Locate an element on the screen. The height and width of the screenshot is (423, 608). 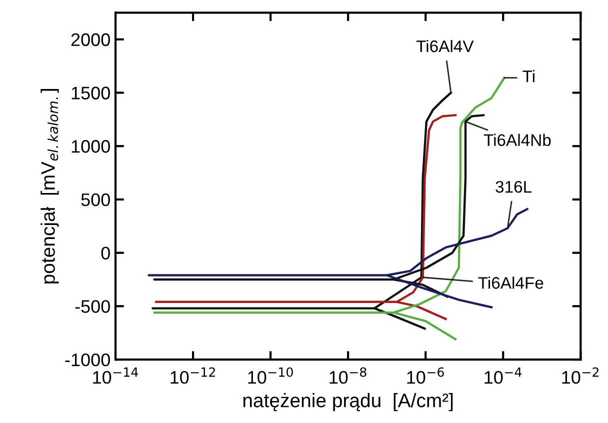
y-tick-label: -1000 is located at coordinates (87, 359).